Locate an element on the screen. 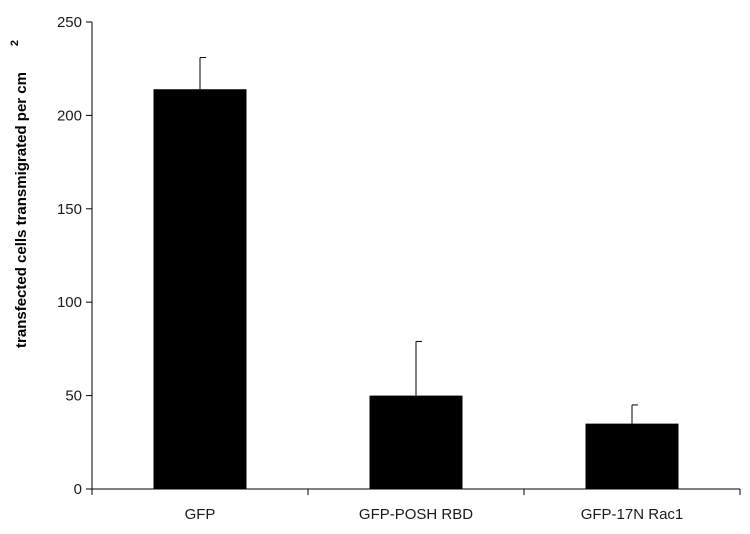 The image size is (750, 534). category-label: GFP is located at coordinates (200, 514).